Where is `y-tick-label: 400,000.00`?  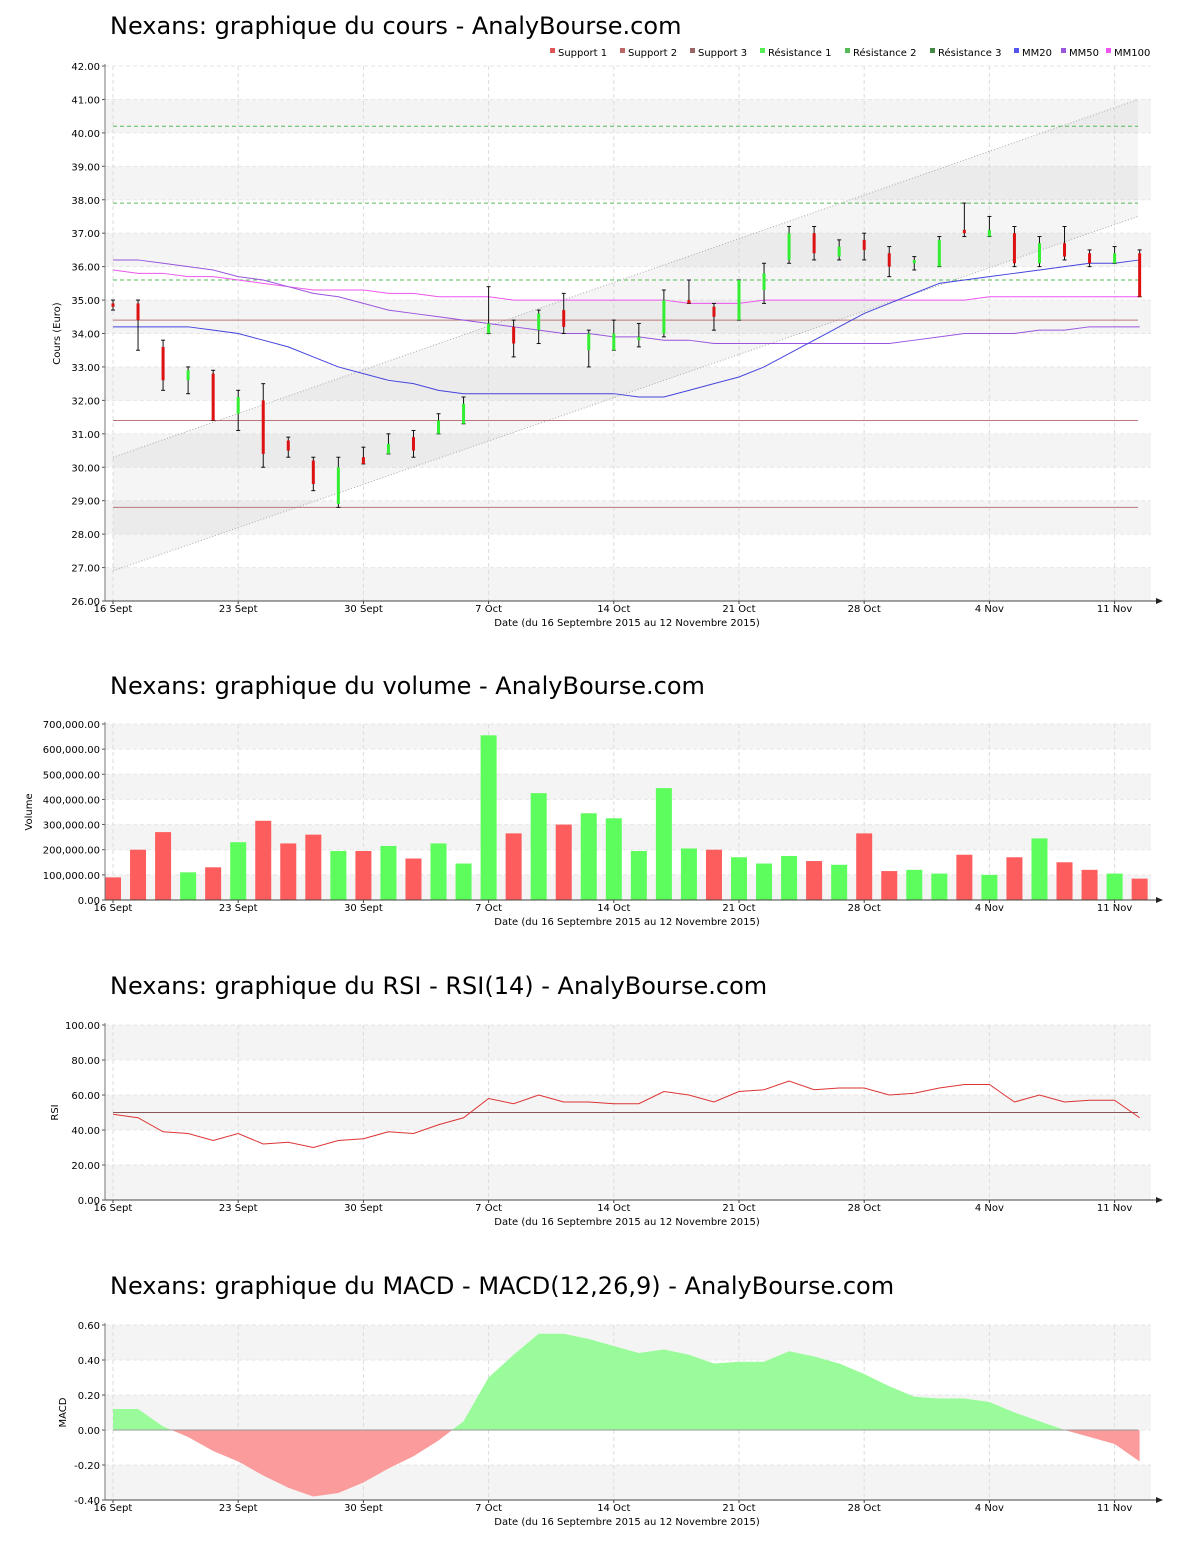 y-tick-label: 400,000.00 is located at coordinates (71, 800).